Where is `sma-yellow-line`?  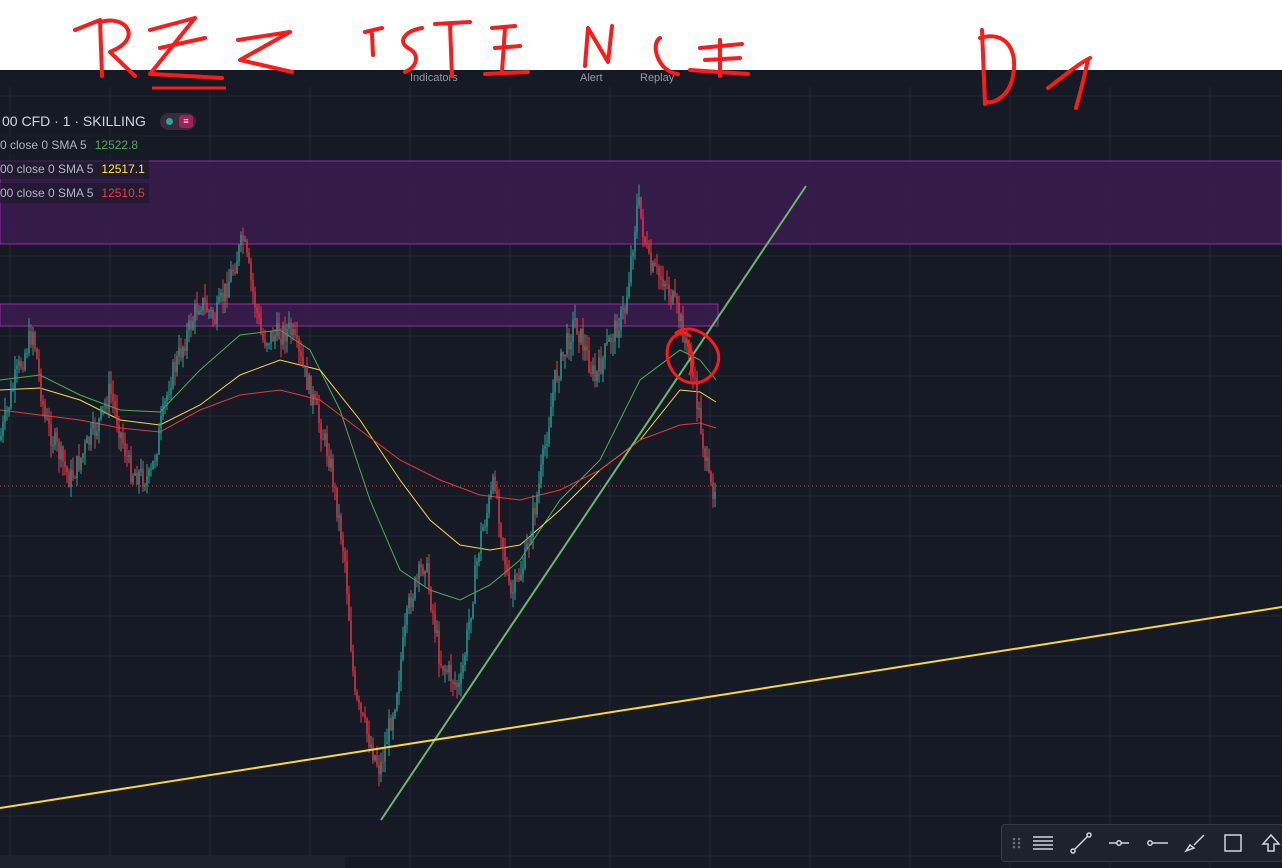 sma-yellow-line is located at coordinates (358, 455).